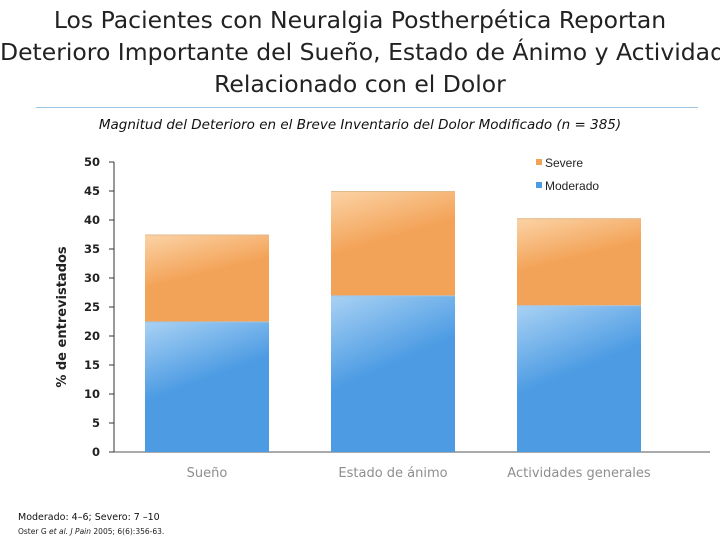 The height and width of the screenshot is (540, 720). Describe the element at coordinates (360, 84) in the screenshot. I see `title-line-3: Relacionado con el Dolor` at that location.